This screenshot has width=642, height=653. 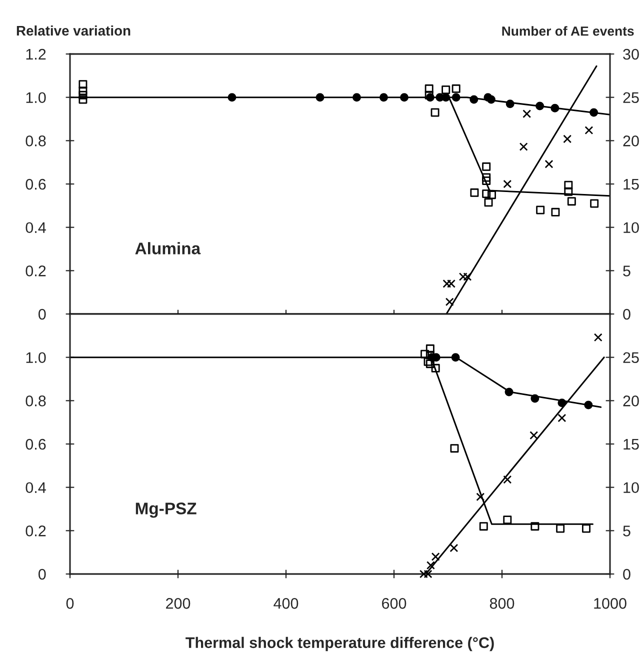 I want to click on y2-axis-title: Number of AE events, so click(x=568, y=31).